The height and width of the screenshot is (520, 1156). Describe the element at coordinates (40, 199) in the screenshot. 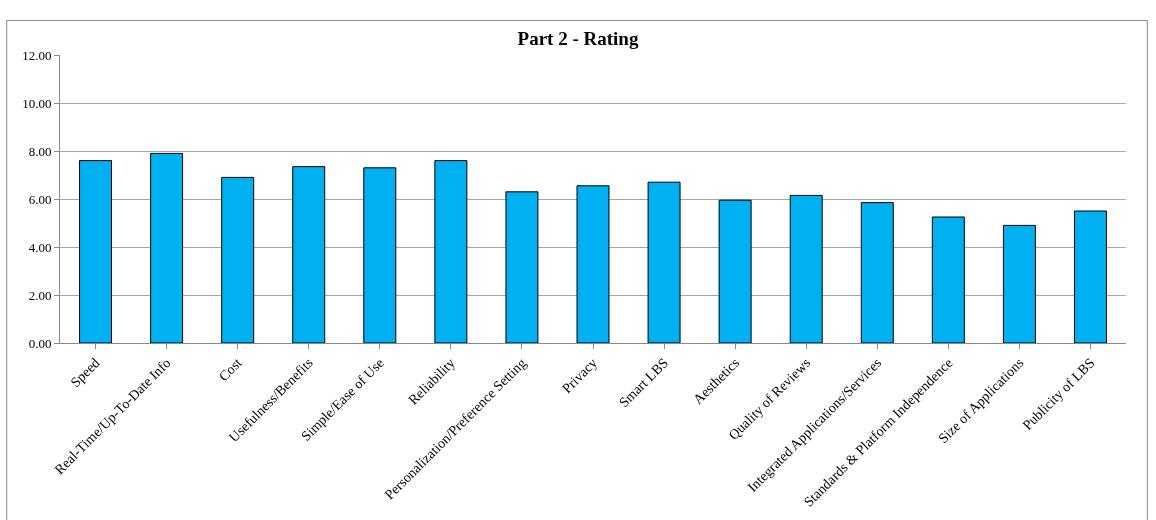

I see `y-tick-label: 6.00` at that location.